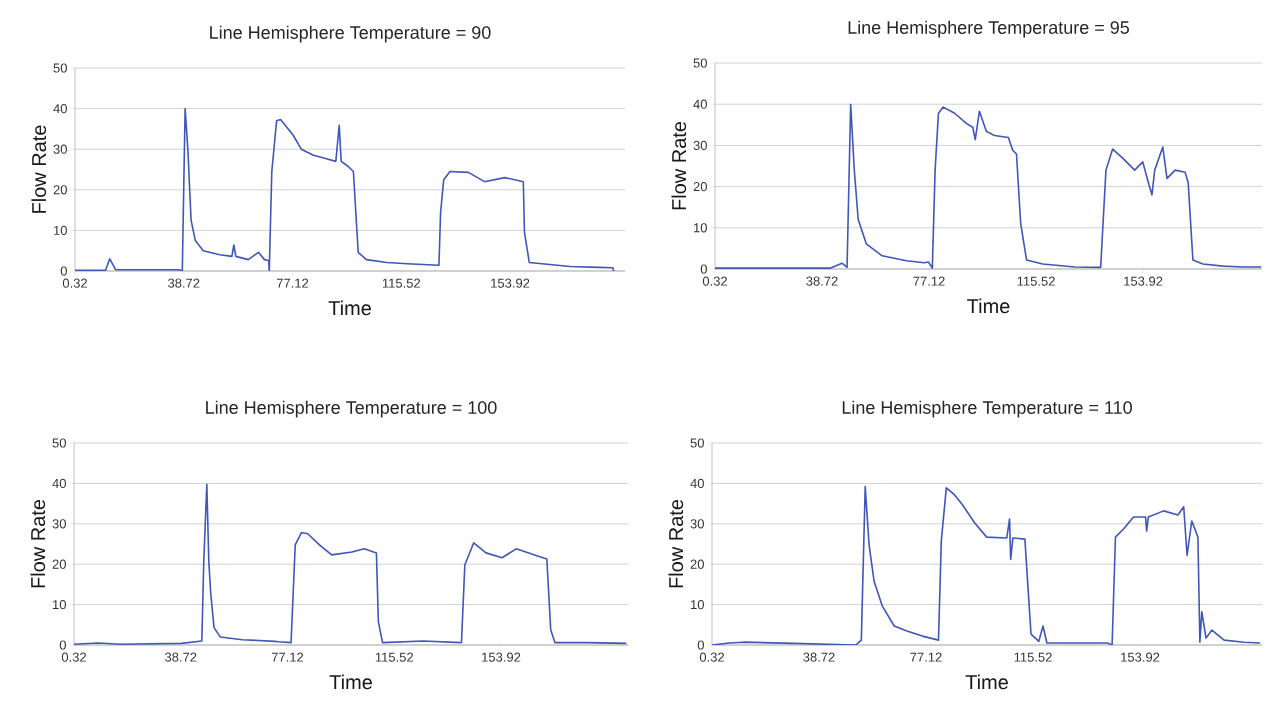 The height and width of the screenshot is (710, 1268). What do you see at coordinates (989, 29) in the screenshot?
I see `chart-title: Line Hemisphere Temperature = 95` at bounding box center [989, 29].